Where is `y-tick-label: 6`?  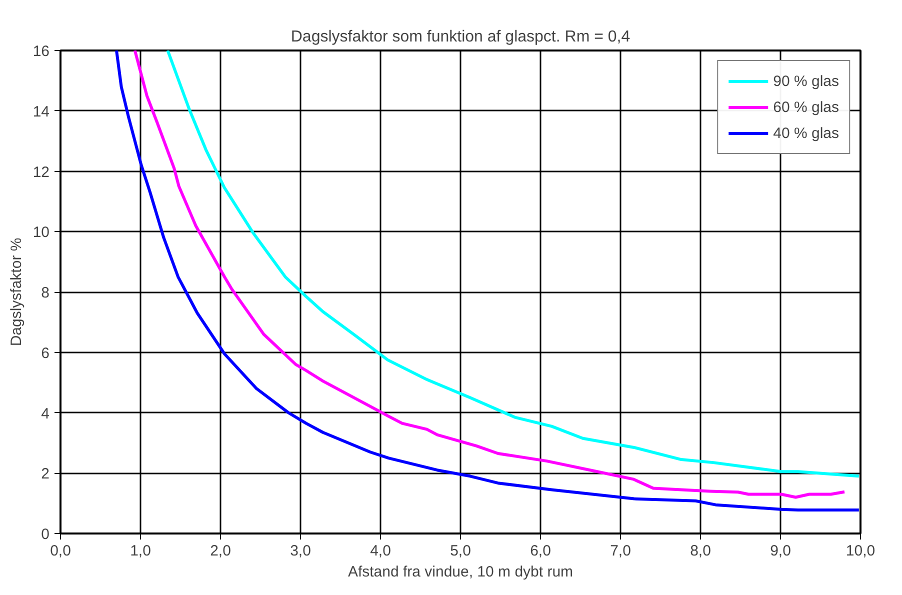 y-tick-label: 6 is located at coordinates (45, 353).